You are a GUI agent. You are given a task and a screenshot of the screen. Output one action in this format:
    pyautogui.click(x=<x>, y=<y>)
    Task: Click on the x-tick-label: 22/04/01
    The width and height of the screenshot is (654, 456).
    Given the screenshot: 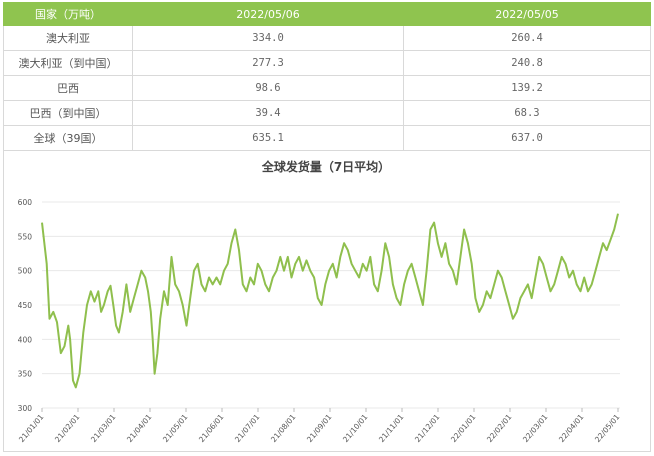 What is the action you would take?
    pyautogui.click(x=571, y=428)
    